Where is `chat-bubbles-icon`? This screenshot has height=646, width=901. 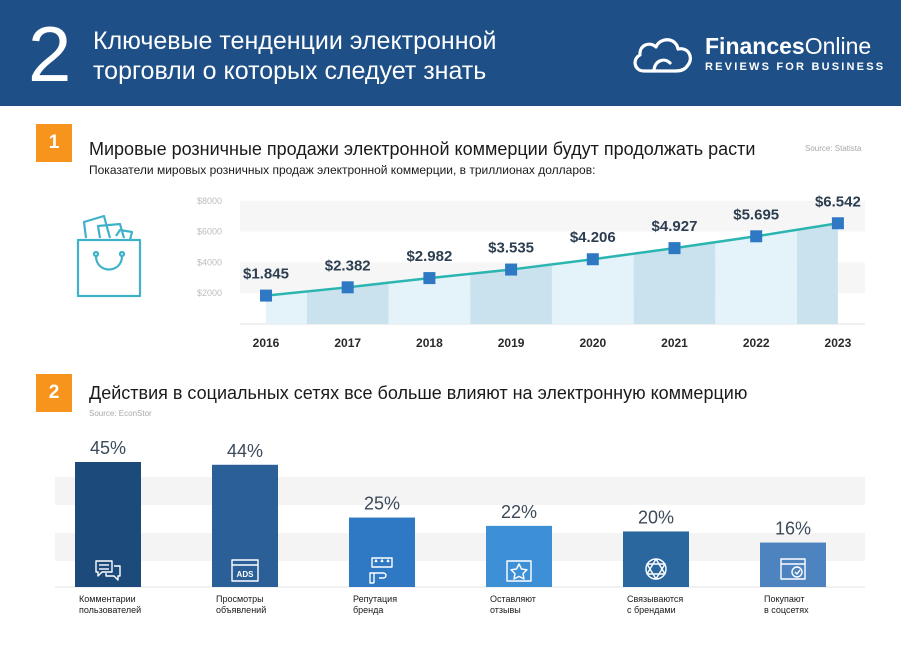 chat-bubbles-icon is located at coordinates (108, 570).